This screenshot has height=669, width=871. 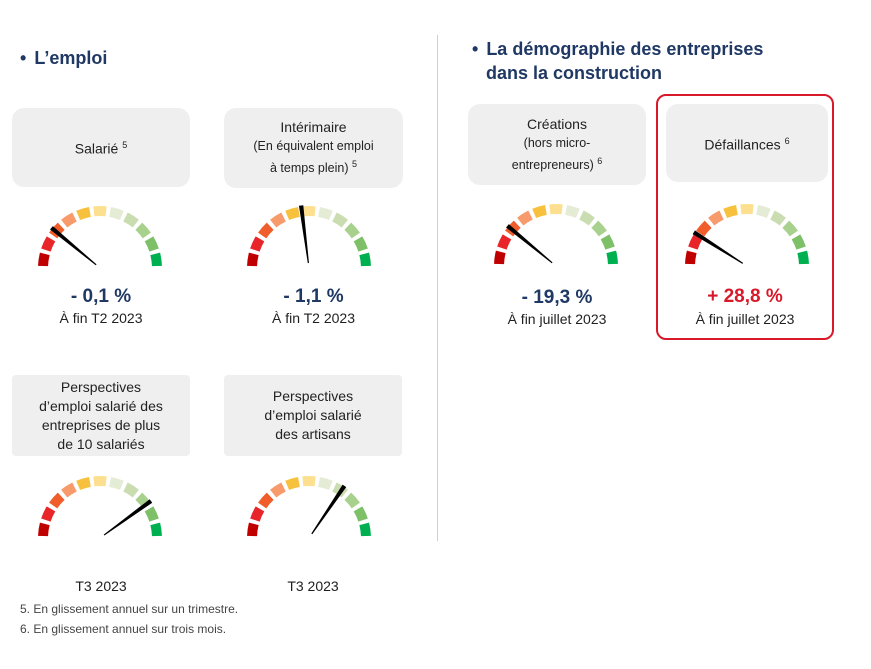 I want to click on caption-defaillances: À fin juillet 2023, so click(x=745, y=319).